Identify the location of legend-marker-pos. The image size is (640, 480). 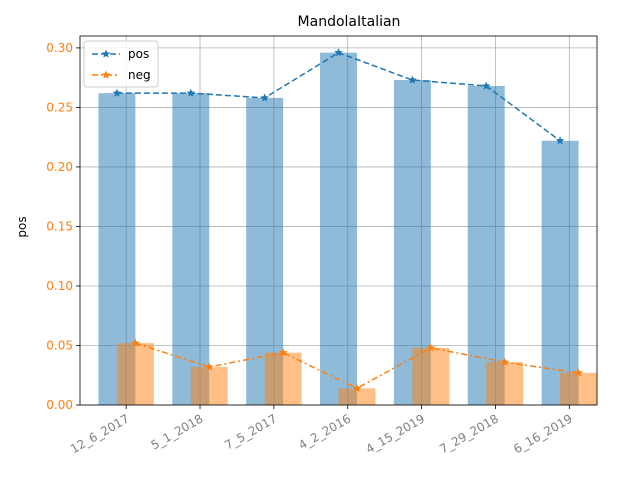
(106, 53).